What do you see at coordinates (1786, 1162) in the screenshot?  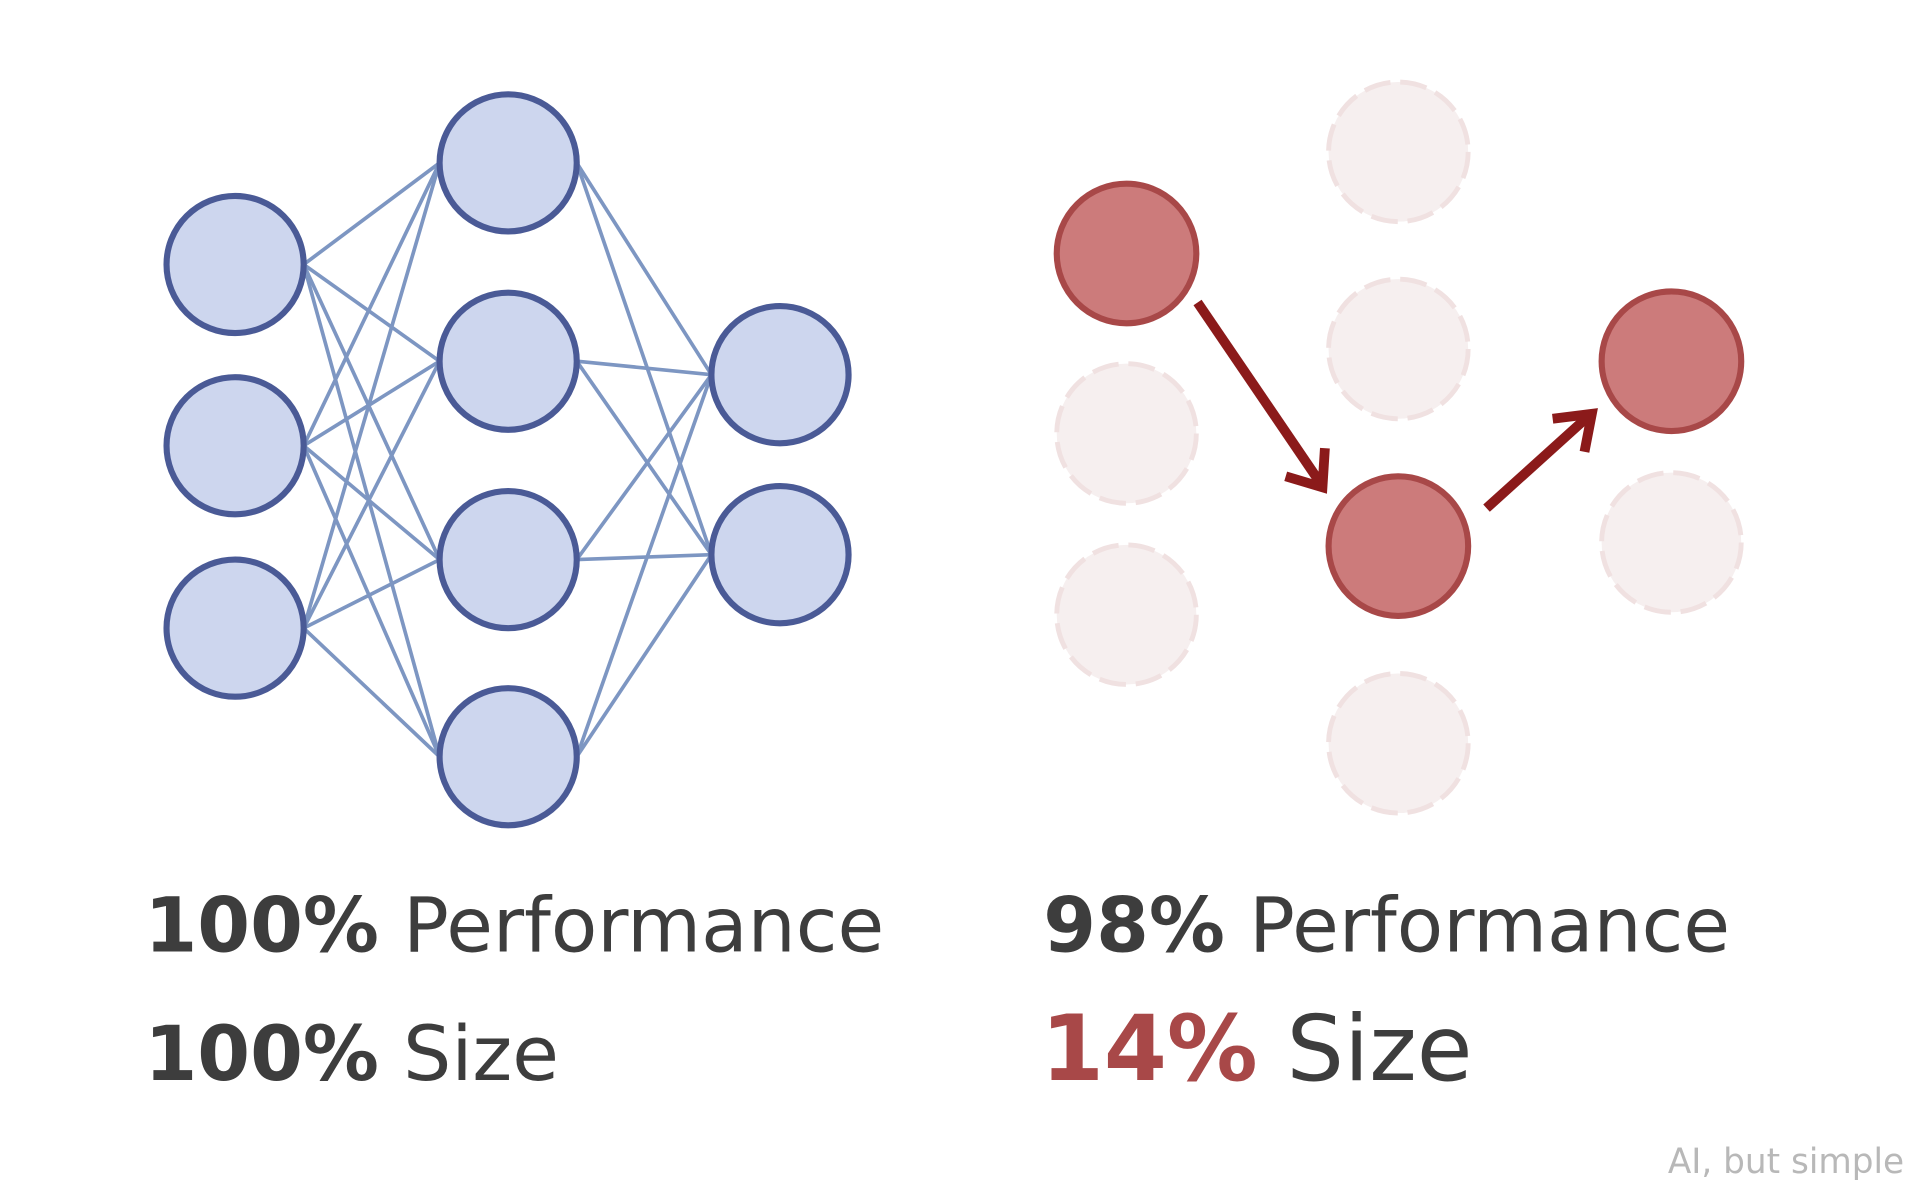 I see `footer: AI, but simple` at bounding box center [1786, 1162].